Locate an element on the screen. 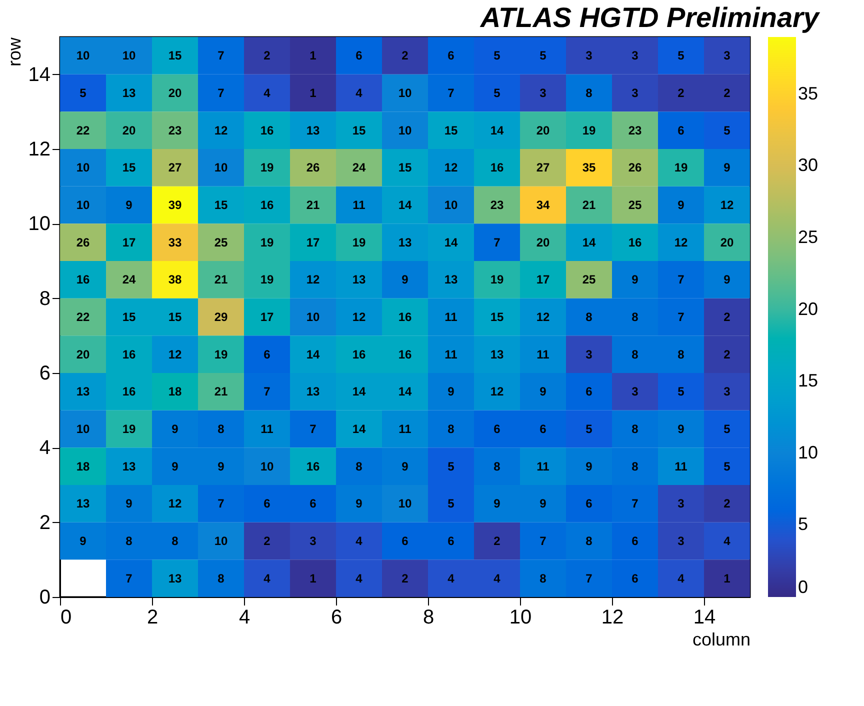 Image resolution: width=864 pixels, height=706 pixels. x-tick-label: 14 is located at coordinates (704, 617).